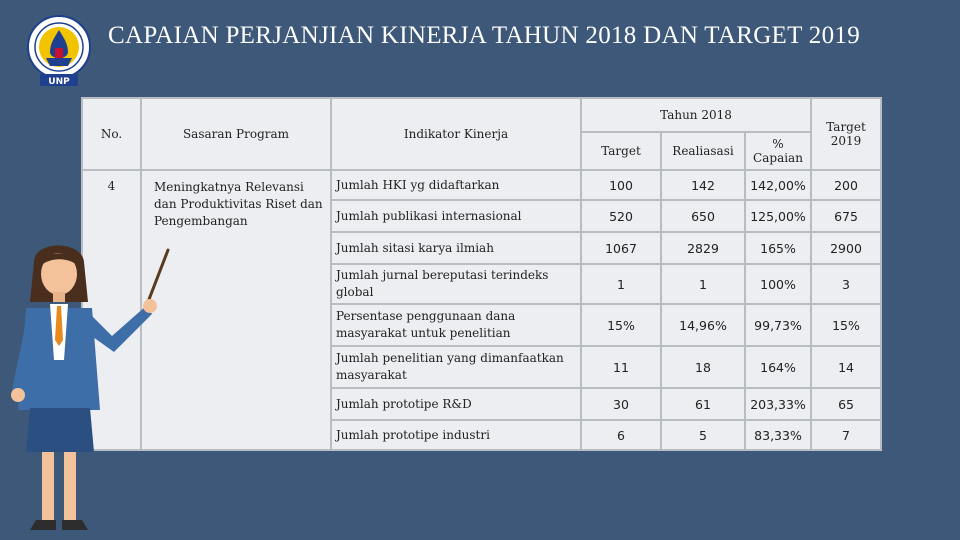  I want to click on header-target: Target, so click(621, 151).